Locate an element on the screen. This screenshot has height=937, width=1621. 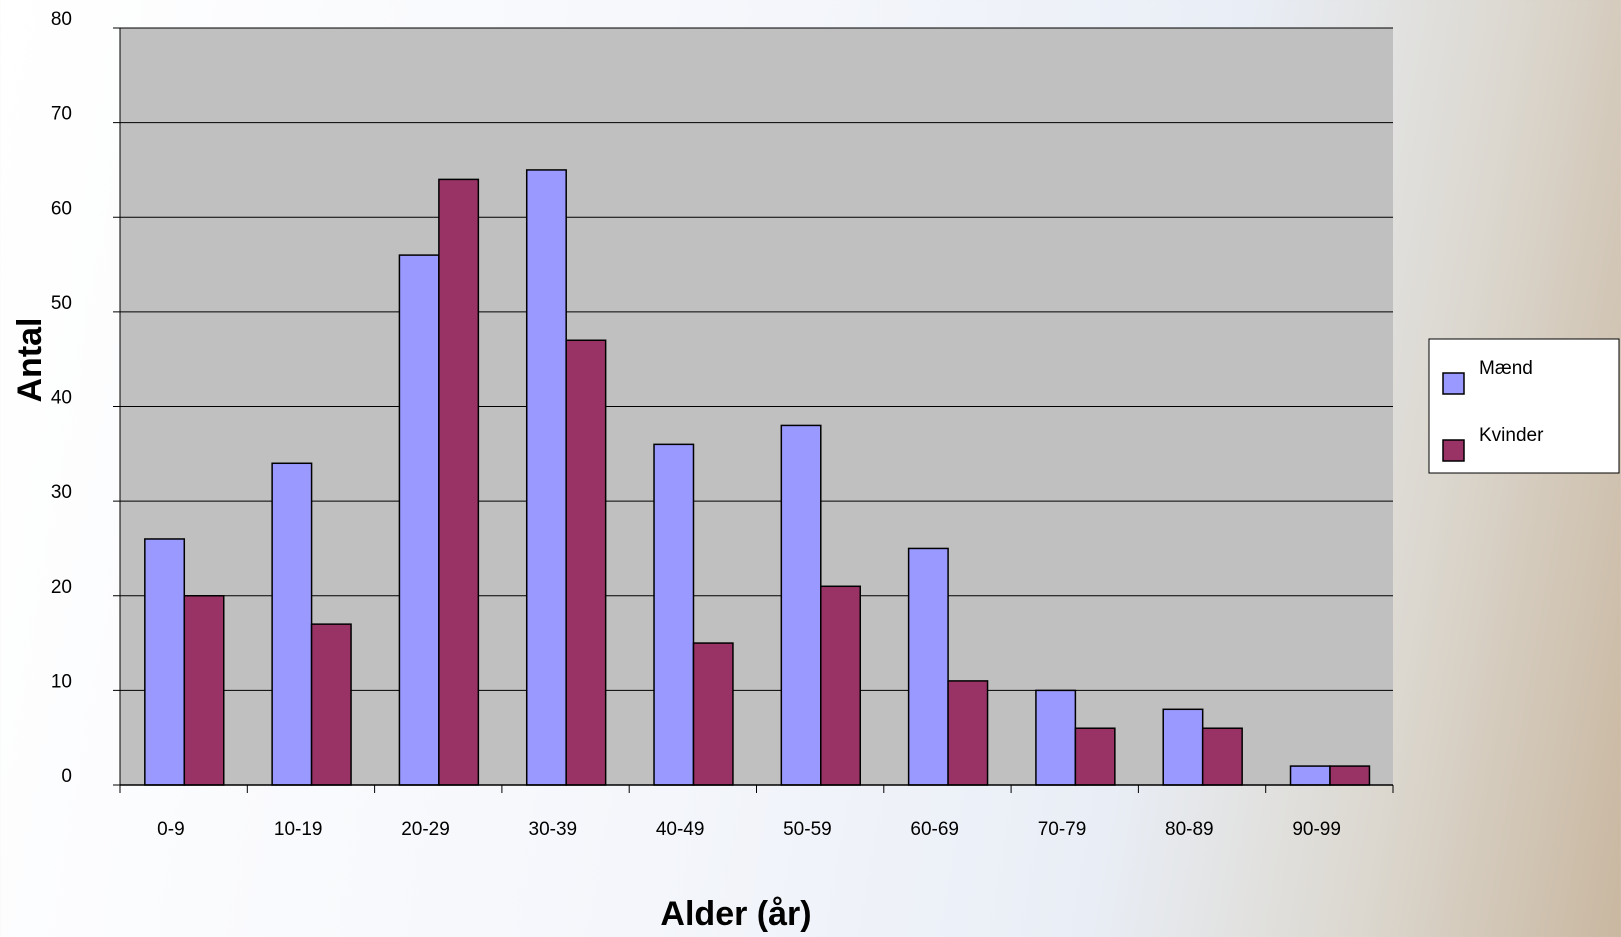
x-tick-label: 50-59 is located at coordinates (807, 829).